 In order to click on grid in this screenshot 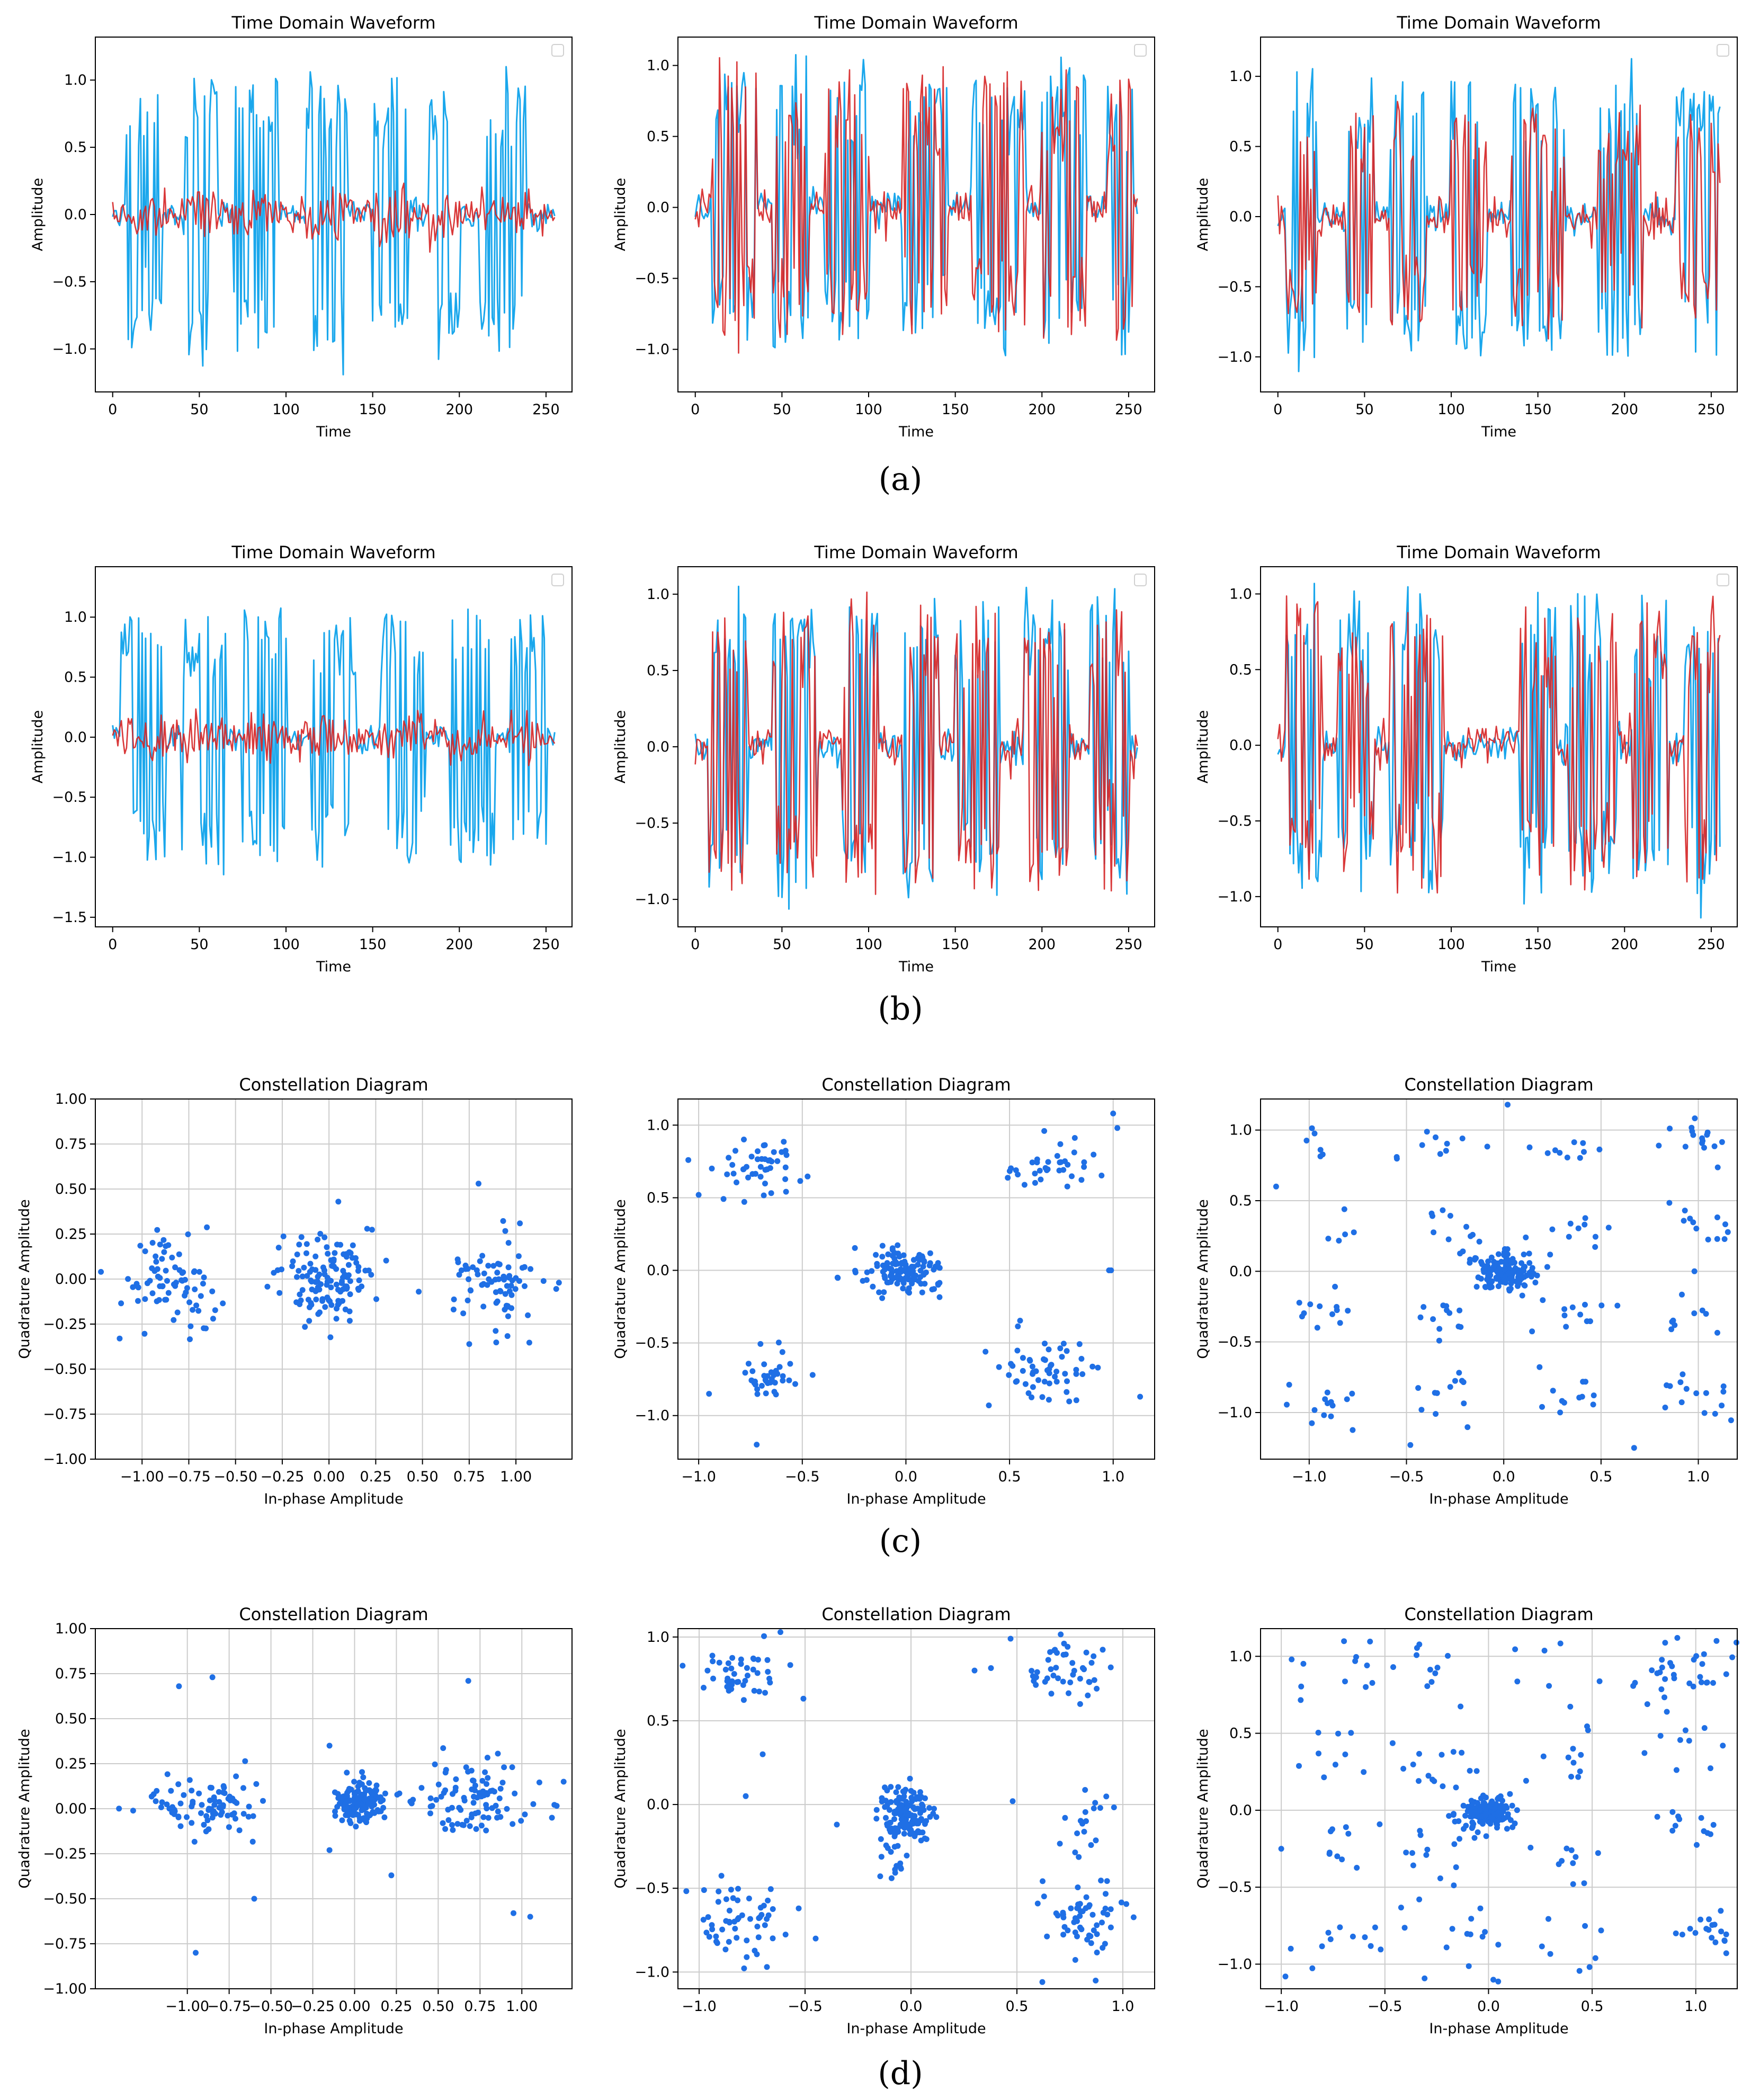, I will do `click(916, 1809)`.